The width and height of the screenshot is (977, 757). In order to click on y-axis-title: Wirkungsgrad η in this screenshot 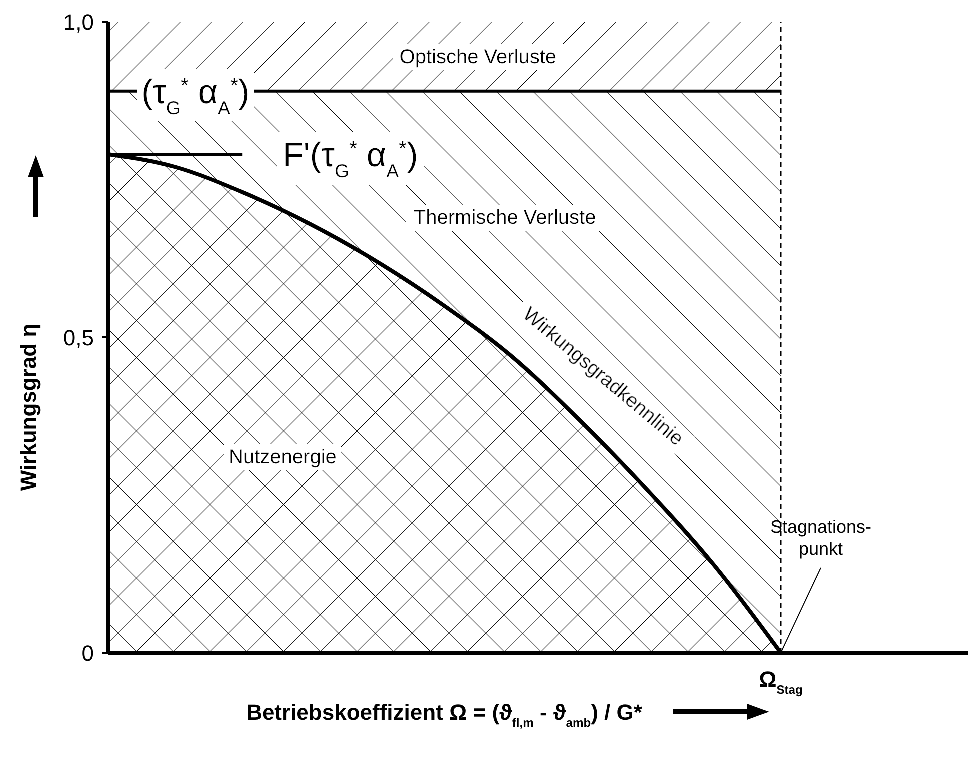, I will do `click(28, 408)`.